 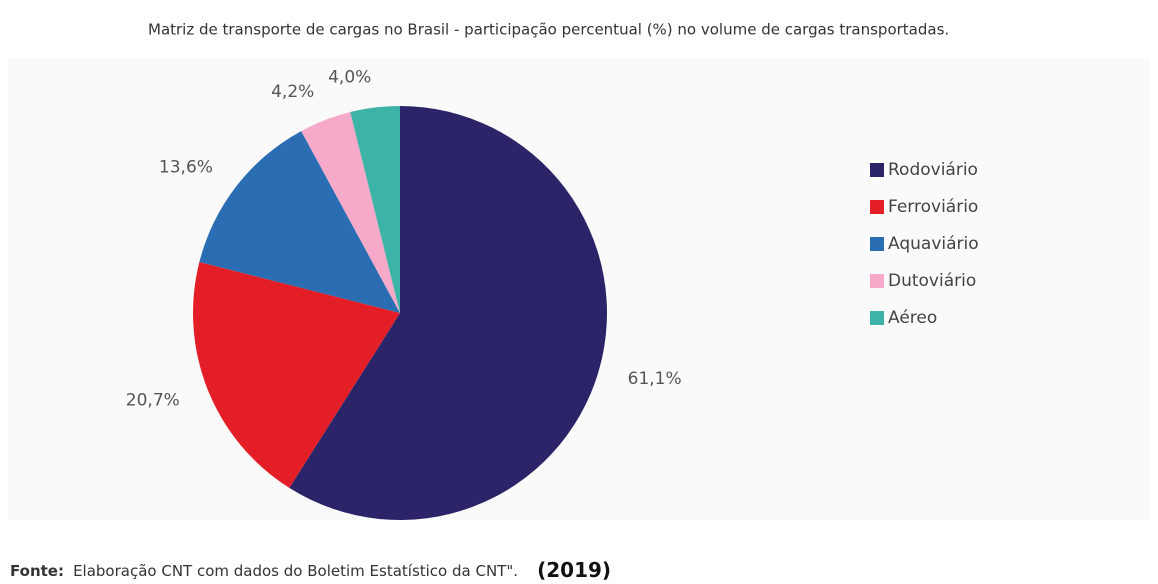 I want to click on data-label: 13,6%, so click(x=186, y=167).